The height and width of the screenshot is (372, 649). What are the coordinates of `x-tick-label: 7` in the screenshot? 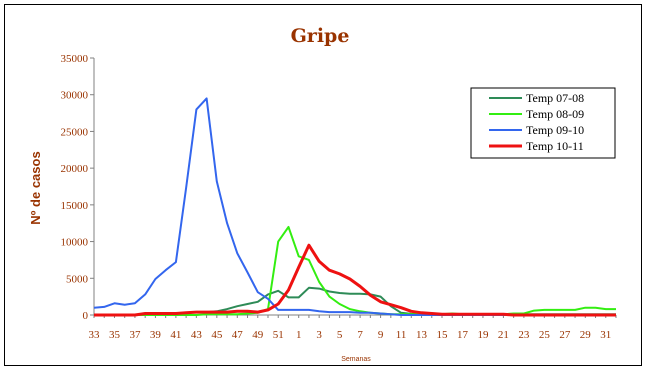 It's located at (360, 335).